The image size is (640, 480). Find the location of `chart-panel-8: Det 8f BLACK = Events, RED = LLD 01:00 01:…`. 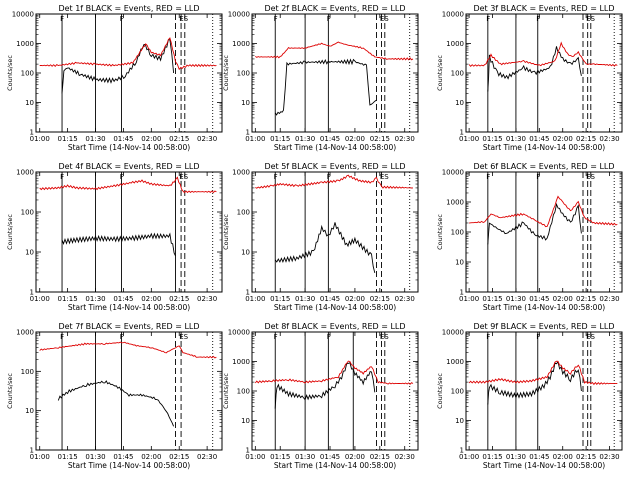

chart-panel-8: Det 8f BLACK = Events, RED = LLD 01:00 01:… is located at coordinates (320, 396).